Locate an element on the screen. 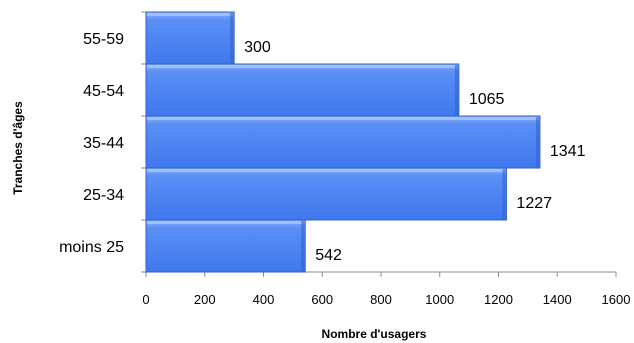 The height and width of the screenshot is (343, 634). x-tick-label: 600 is located at coordinates (322, 299).